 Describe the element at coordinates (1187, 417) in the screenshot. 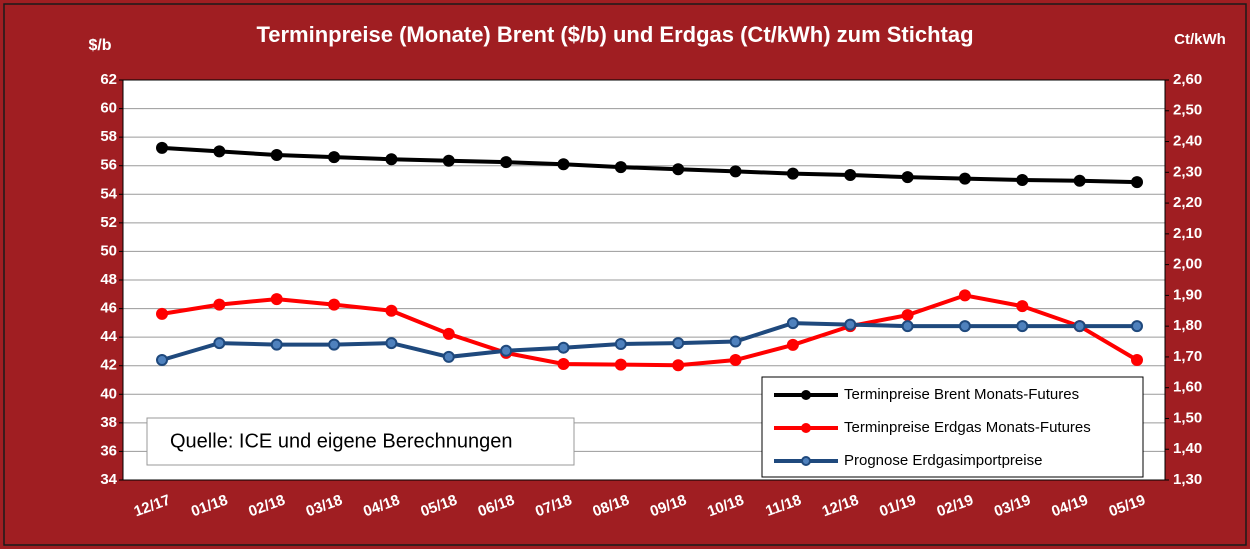

I see `y2-tick-label: 1,50` at that location.